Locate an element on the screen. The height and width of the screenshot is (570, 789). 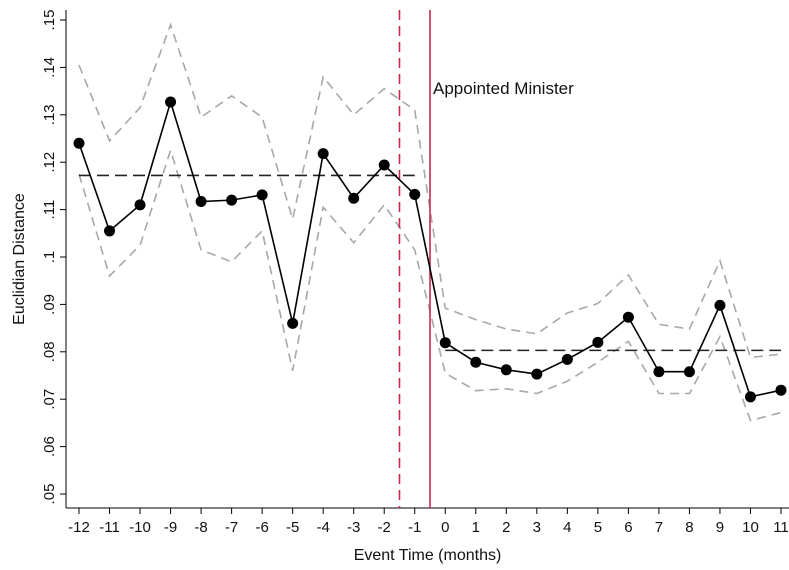
x-tick-label: 2 is located at coordinates (506, 527).